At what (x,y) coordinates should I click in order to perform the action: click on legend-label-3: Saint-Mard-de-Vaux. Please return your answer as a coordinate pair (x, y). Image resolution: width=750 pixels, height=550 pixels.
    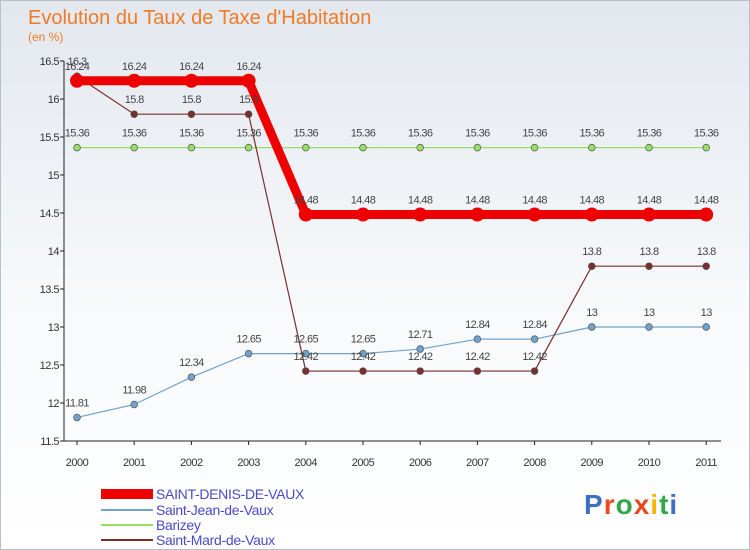
    Looking at the image, I should click on (215, 540).